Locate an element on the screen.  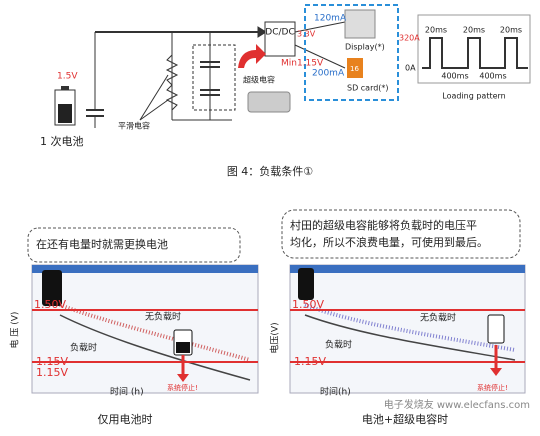
label: Min1.15V is located at coordinates (302, 64).